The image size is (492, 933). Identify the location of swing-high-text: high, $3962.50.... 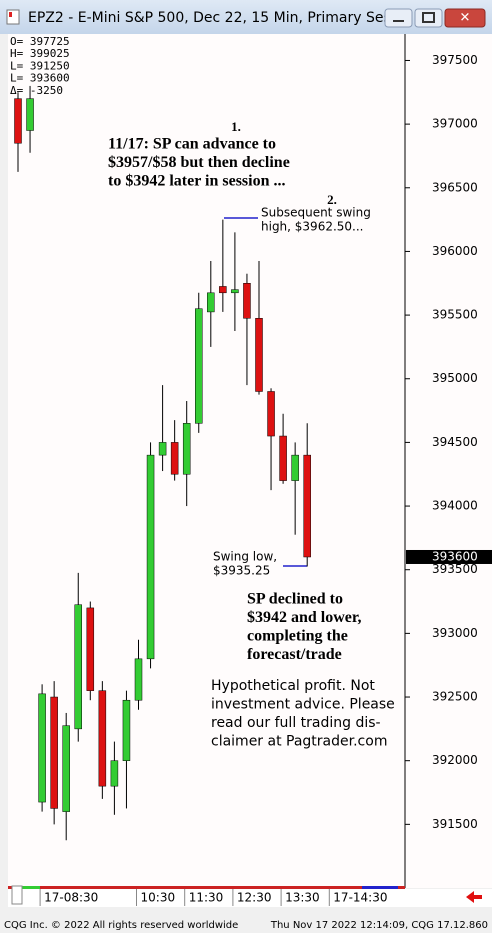
(312, 227).